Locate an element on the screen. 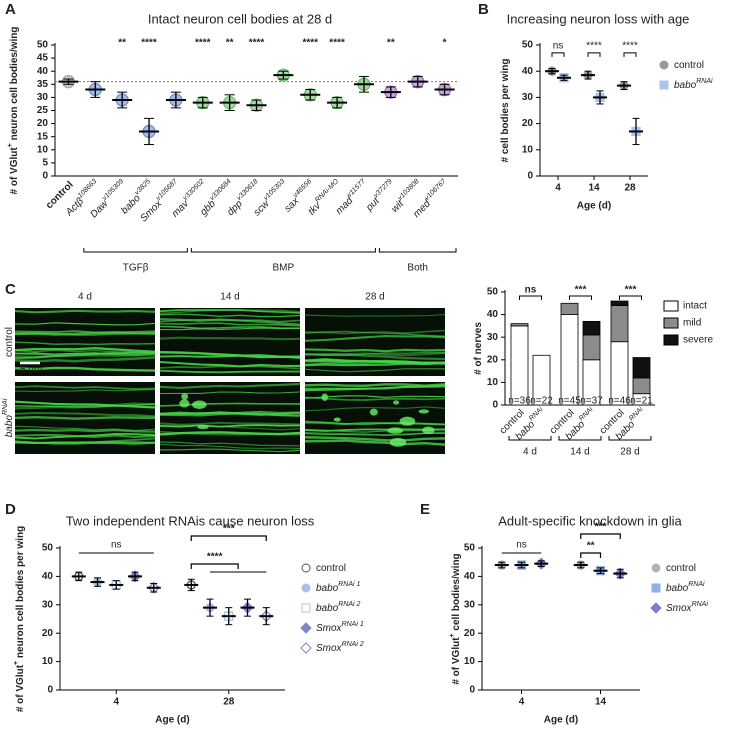 The height and width of the screenshot is (741, 747). superscript: v330618 is located at coordinates (248, 190).